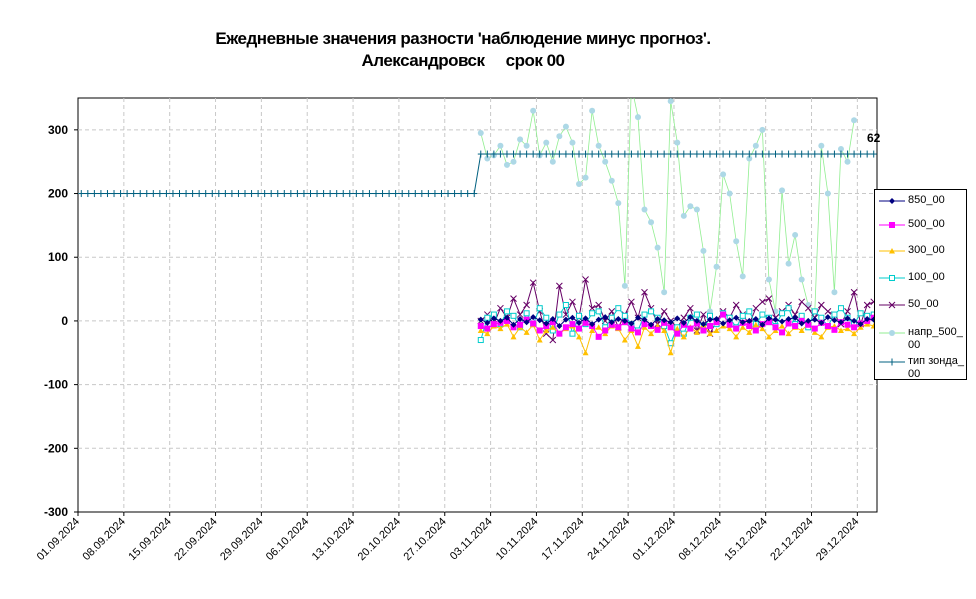 This screenshot has height=599, width=976. I want to click on y-tick-label: 0, so click(64, 321).